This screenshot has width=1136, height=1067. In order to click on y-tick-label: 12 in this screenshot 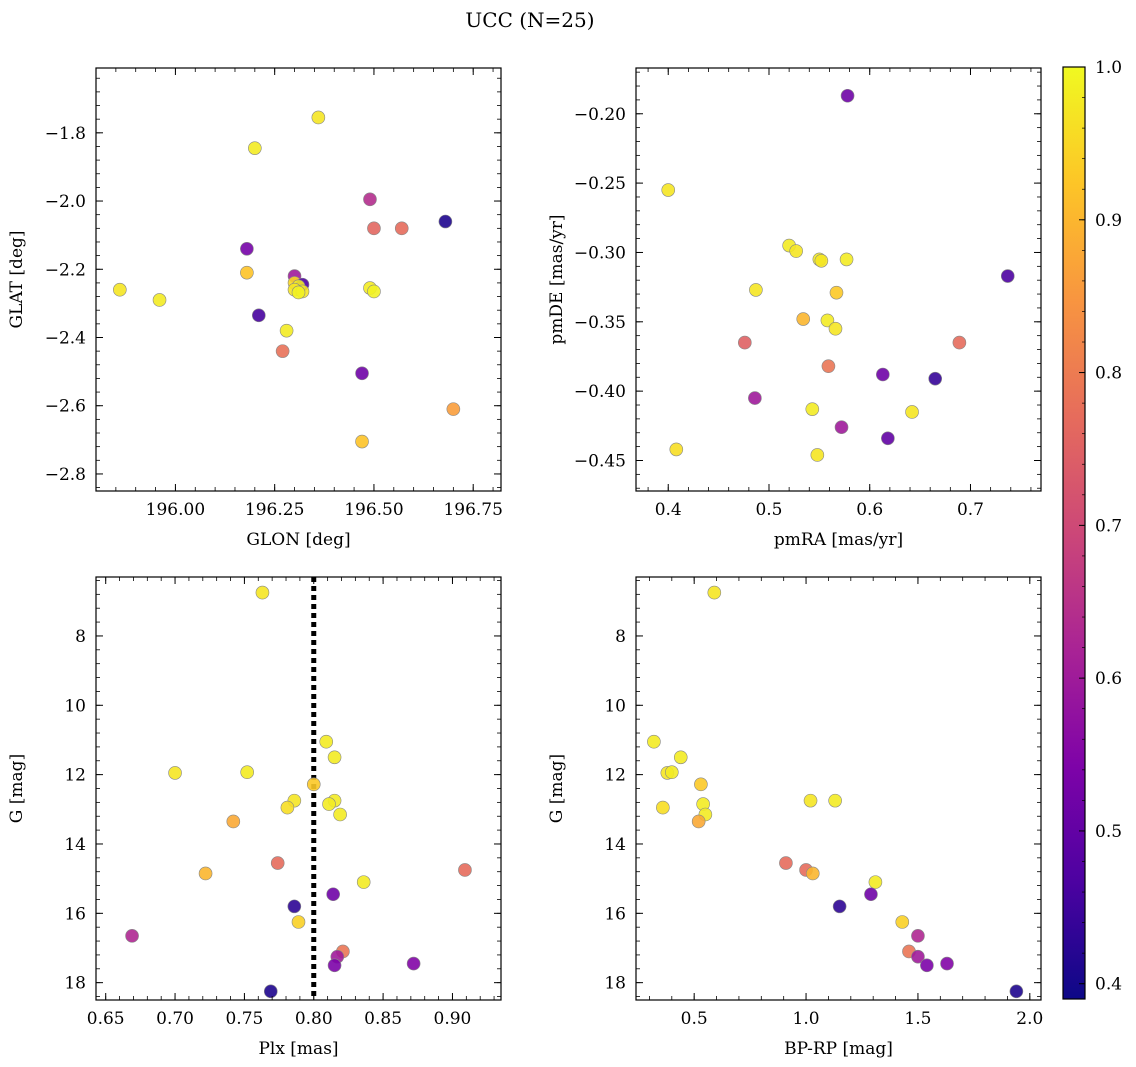, I will do `click(75, 776)`.